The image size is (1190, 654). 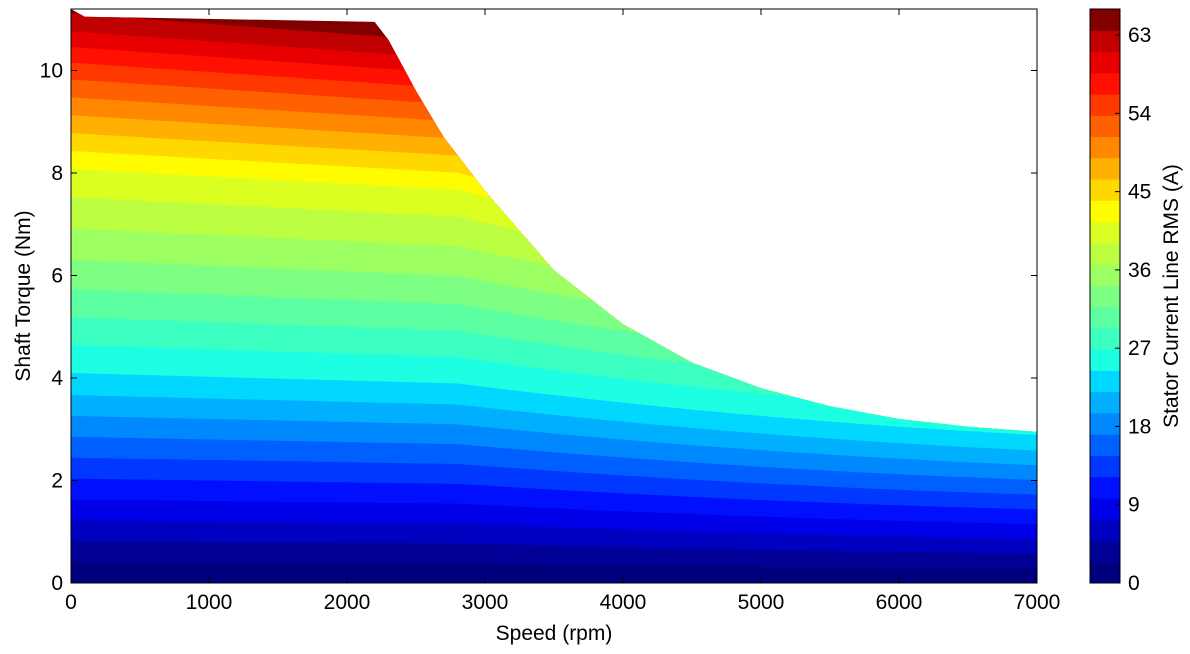 What do you see at coordinates (51, 71) in the screenshot?
I see `y-tick-label: 10` at bounding box center [51, 71].